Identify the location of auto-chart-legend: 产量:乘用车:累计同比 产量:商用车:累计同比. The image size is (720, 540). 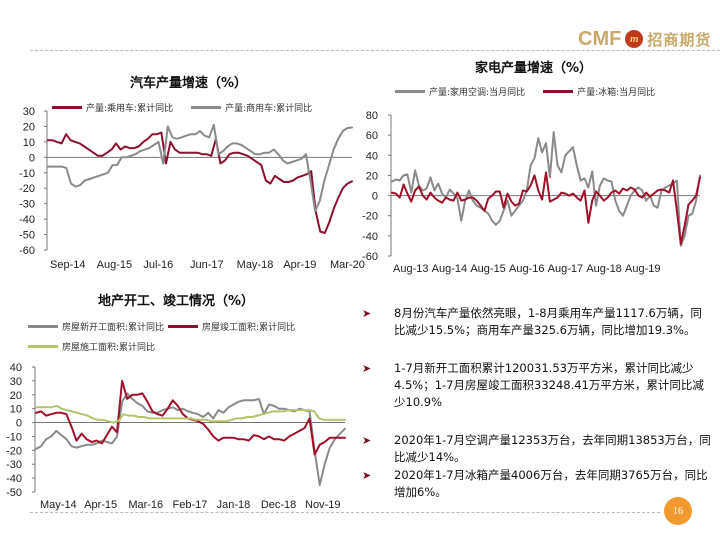
(191, 107).